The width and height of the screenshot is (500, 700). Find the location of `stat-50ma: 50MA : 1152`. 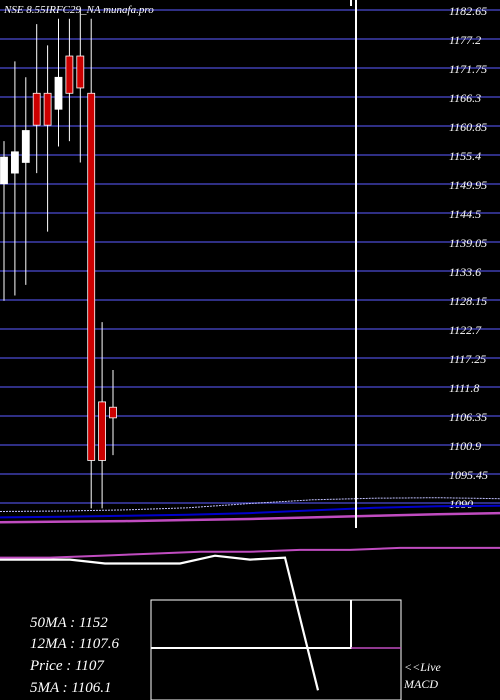

stat-50ma: 50MA : 1152 is located at coordinates (69, 623).